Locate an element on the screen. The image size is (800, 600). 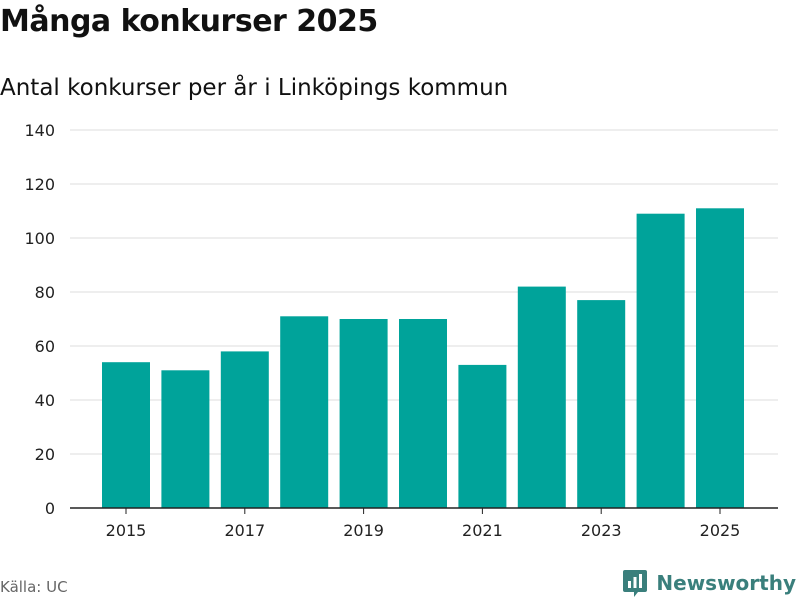
bar-2020 is located at coordinates (423, 413).